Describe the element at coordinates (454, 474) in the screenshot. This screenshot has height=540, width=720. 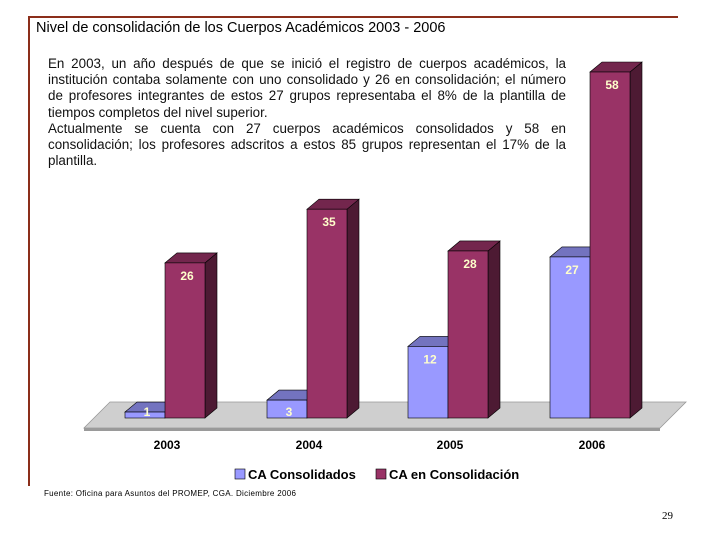
I see `legend-label-en-consolidacion: CA en Consolidación` at that location.